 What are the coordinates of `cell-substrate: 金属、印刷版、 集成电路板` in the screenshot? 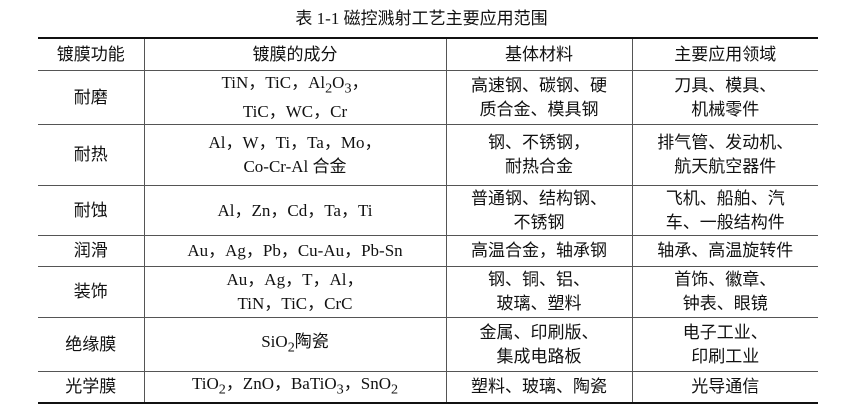 It's located at (539, 345).